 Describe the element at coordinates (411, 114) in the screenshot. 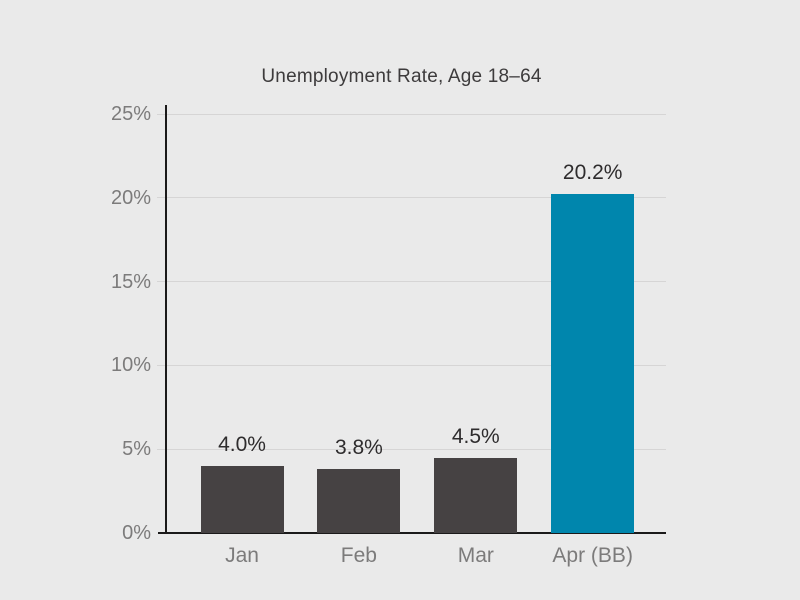

I see `gridline-25%` at that location.